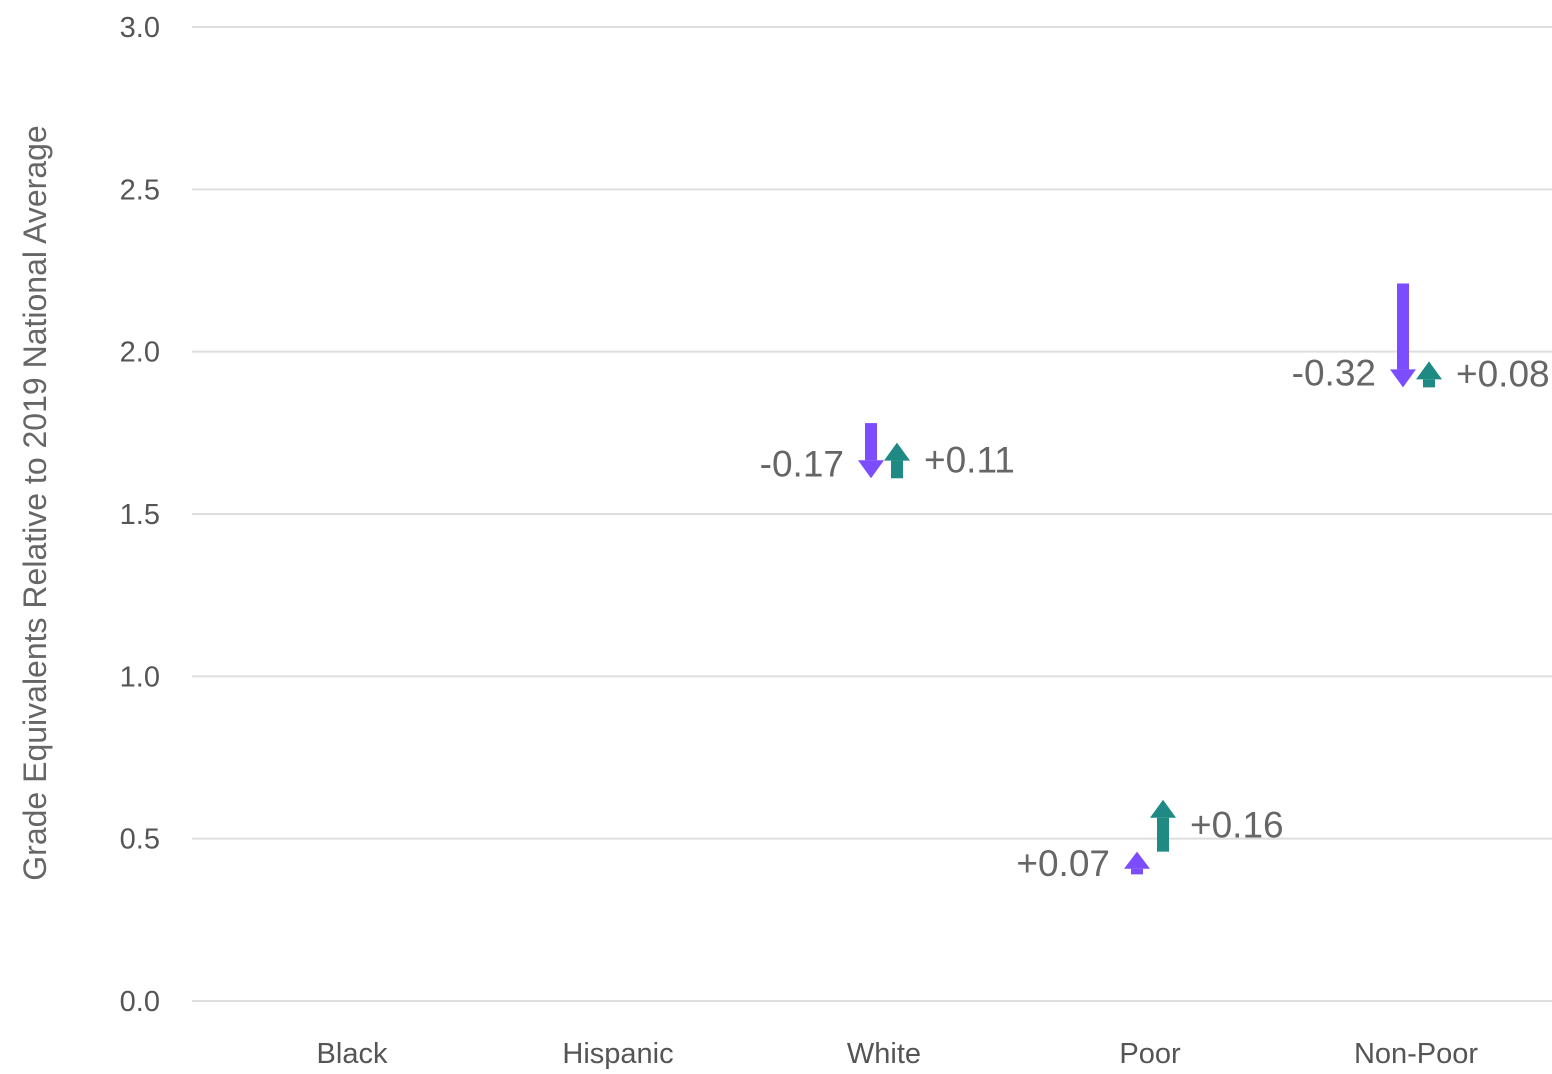 Image resolution: width=1552 pixels, height=1074 pixels. What do you see at coordinates (140, 840) in the screenshot?
I see `y-tick-label: 0.5` at bounding box center [140, 840].